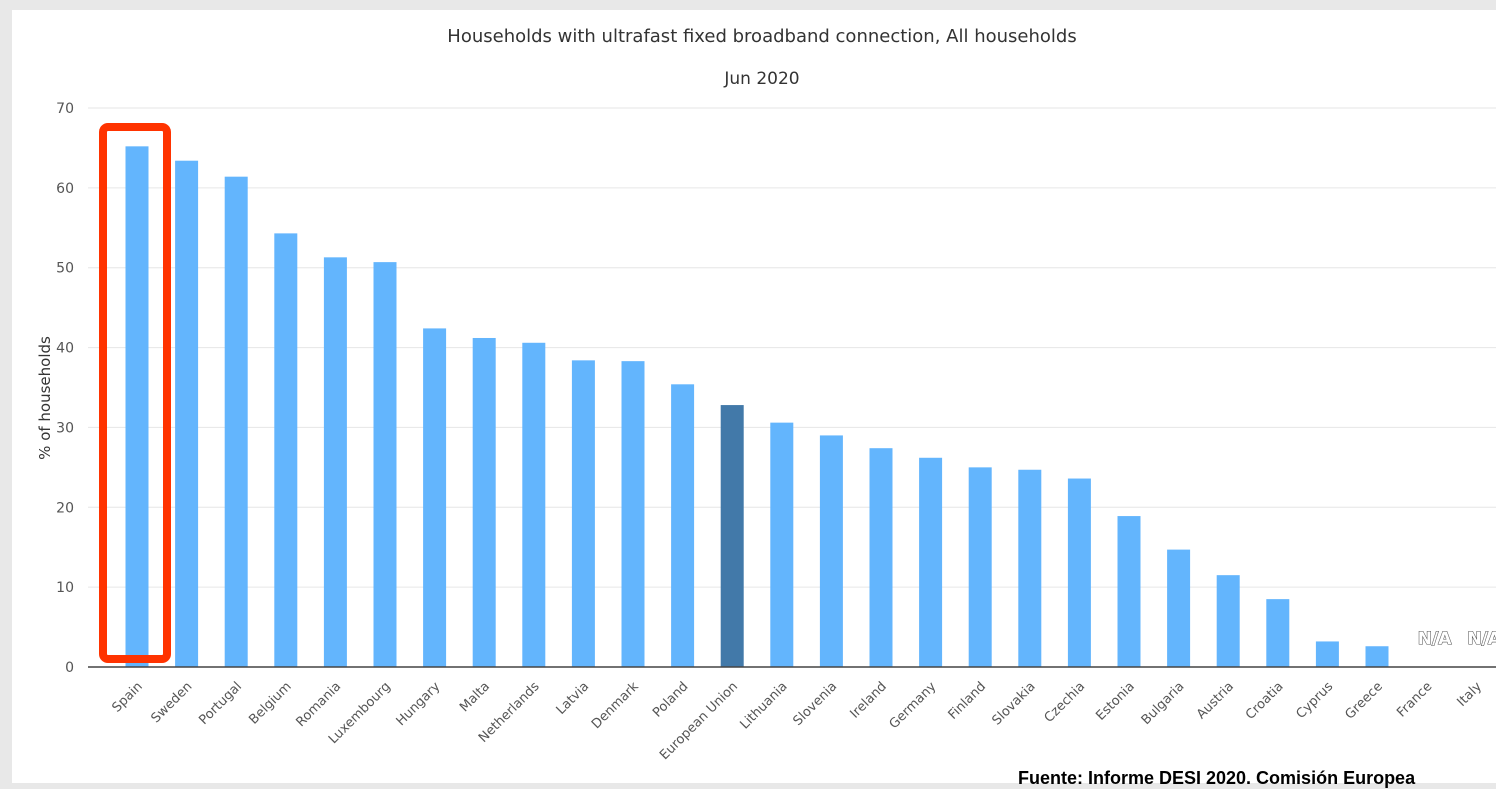 The image size is (1496, 789). What do you see at coordinates (1215, 700) in the screenshot?
I see `x-tick-label: Austria` at bounding box center [1215, 700].